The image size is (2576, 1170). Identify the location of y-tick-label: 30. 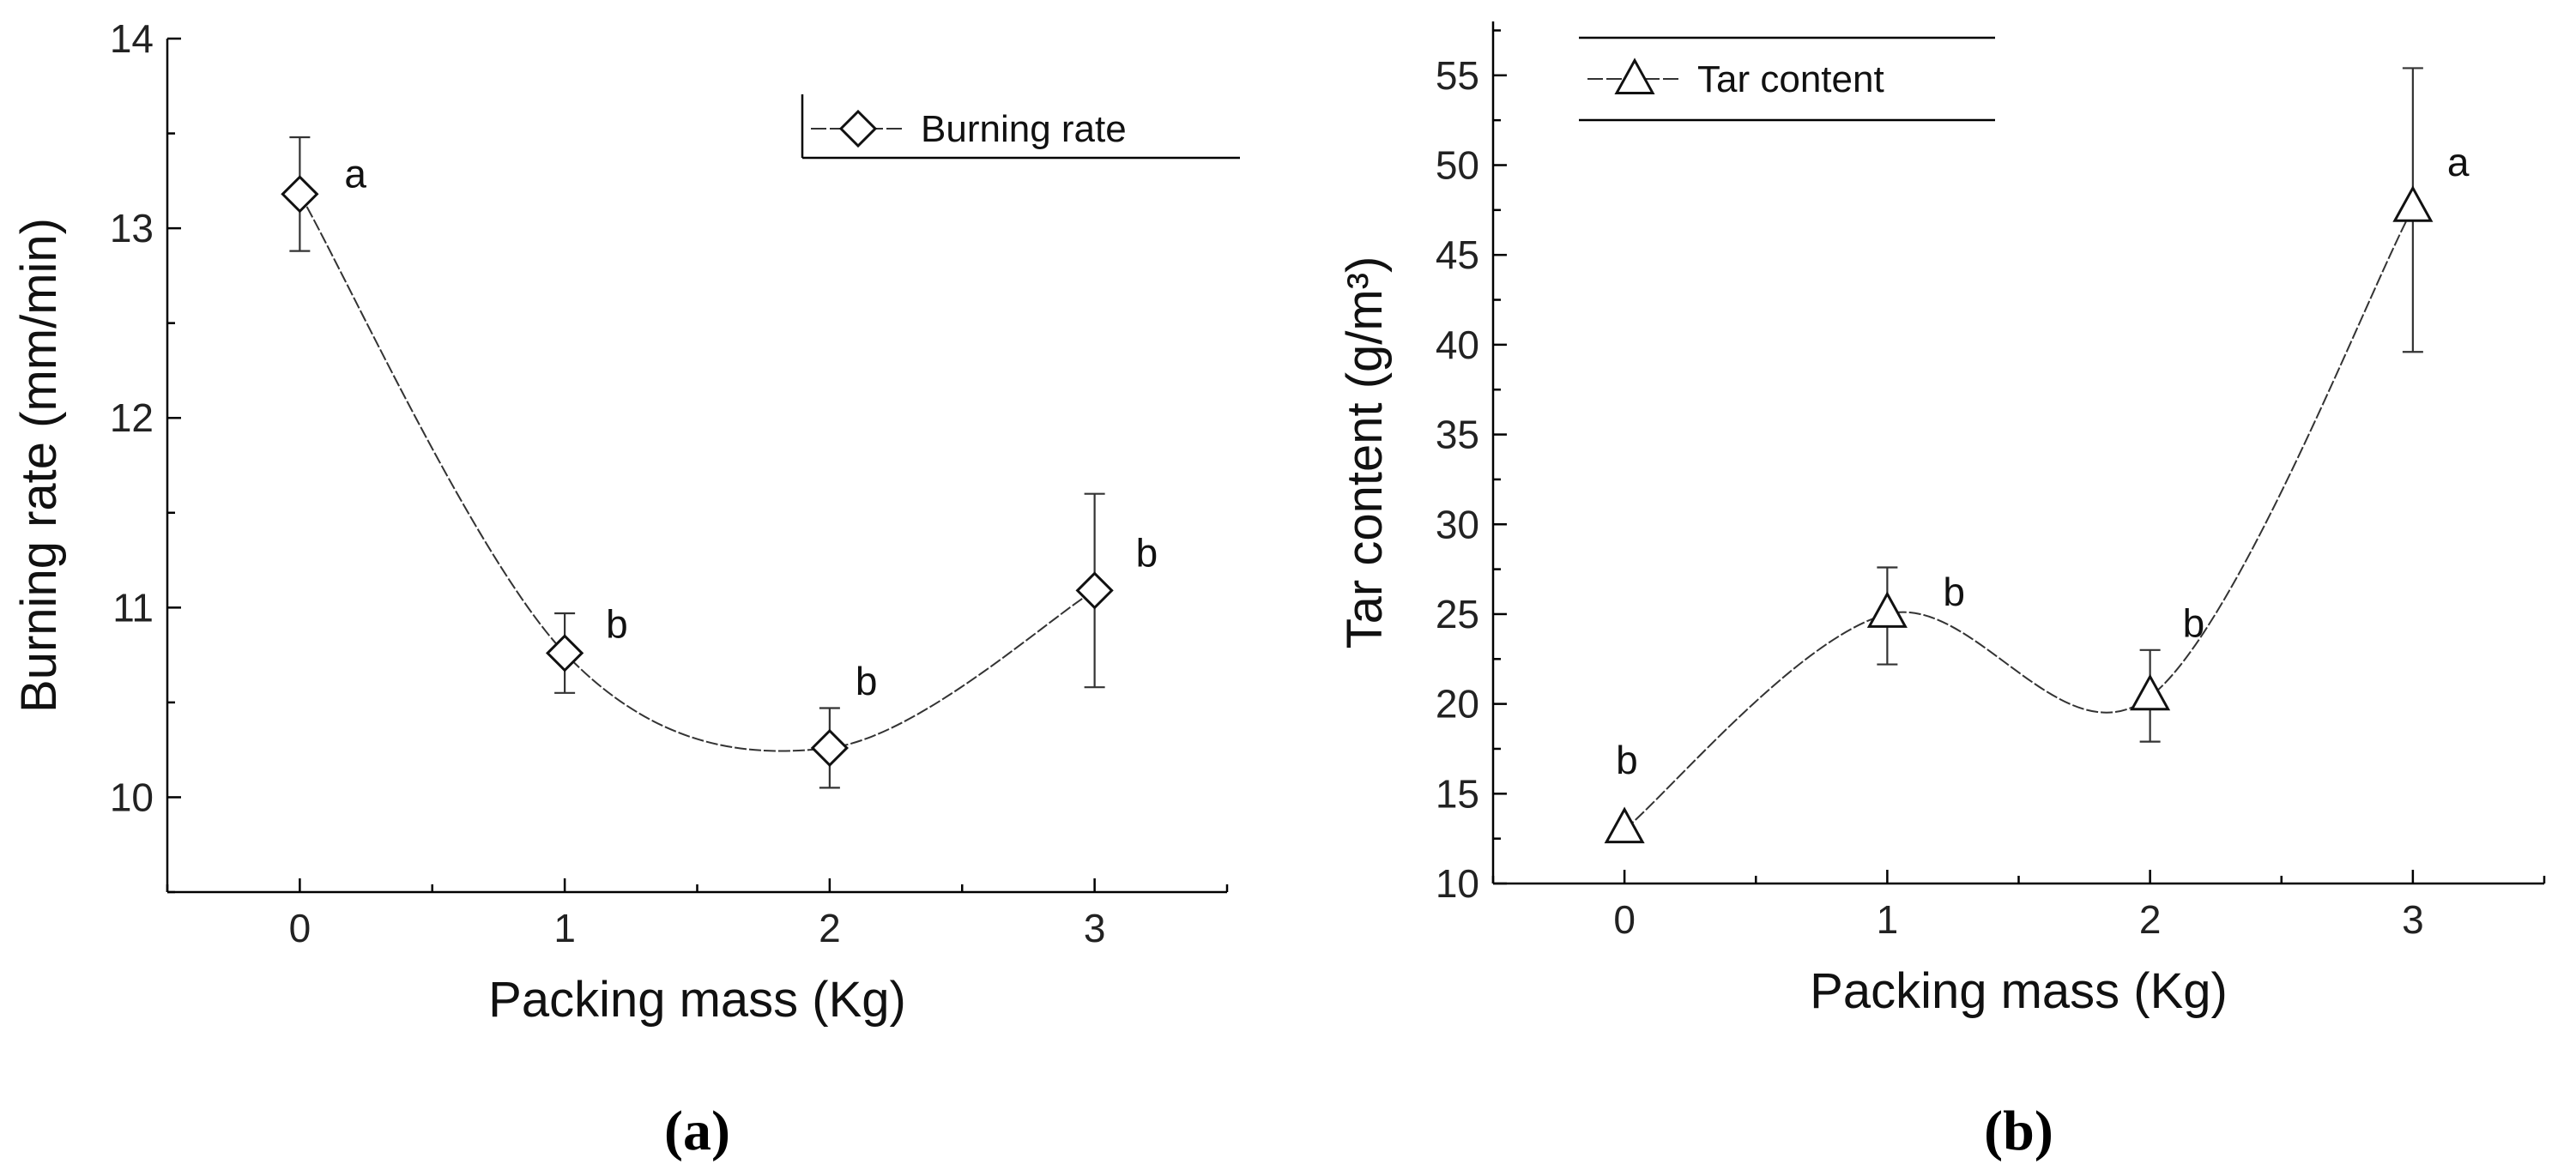
(1457, 524).